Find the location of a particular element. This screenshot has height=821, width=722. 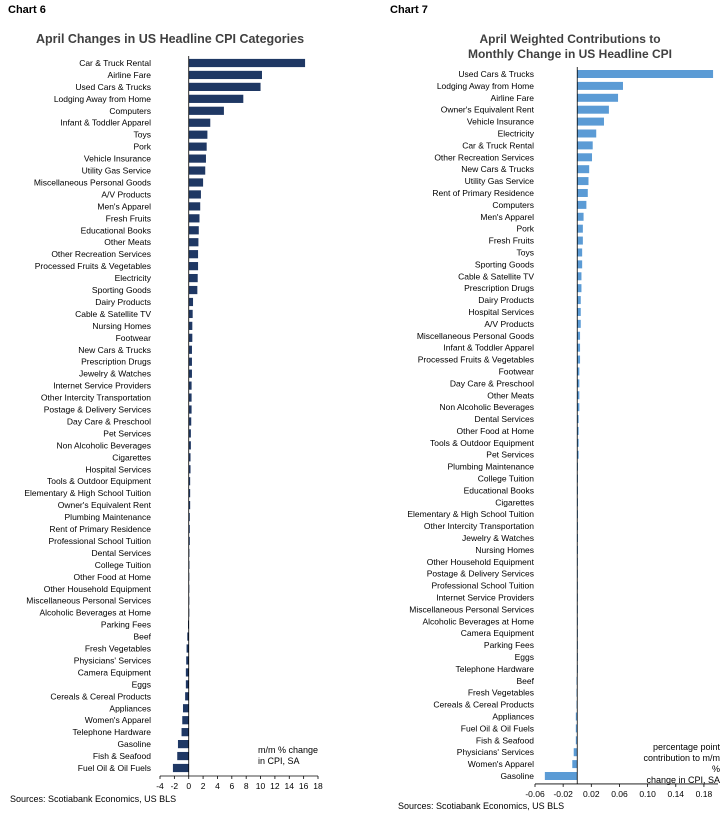

chart6-category-label: Day Care & Preschool is located at coordinates (109, 421).